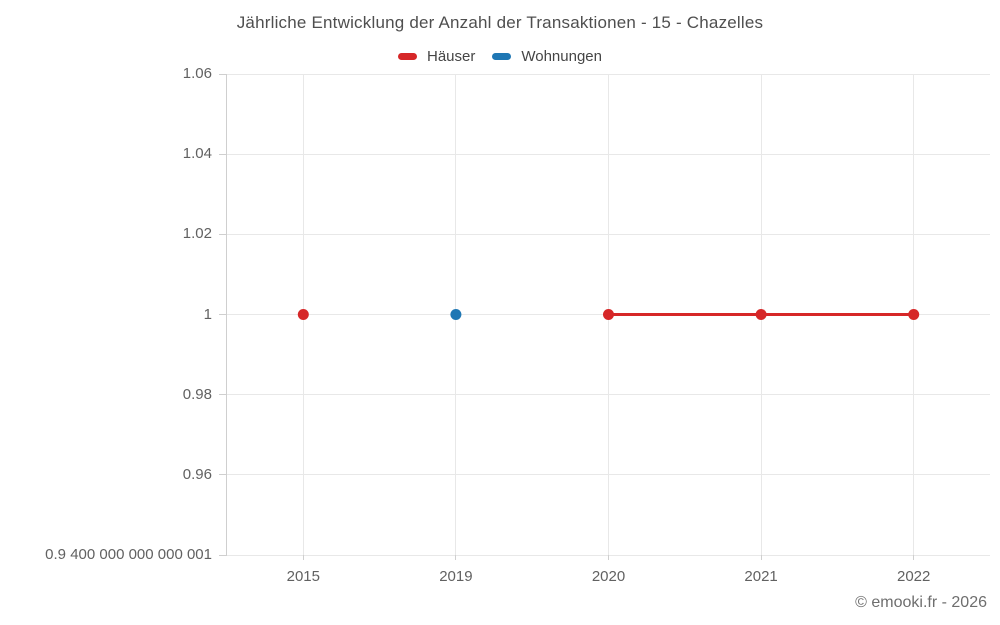 The image size is (1000, 625). What do you see at coordinates (197, 394) in the screenshot?
I see `y-axis-label: 0.98` at bounding box center [197, 394].